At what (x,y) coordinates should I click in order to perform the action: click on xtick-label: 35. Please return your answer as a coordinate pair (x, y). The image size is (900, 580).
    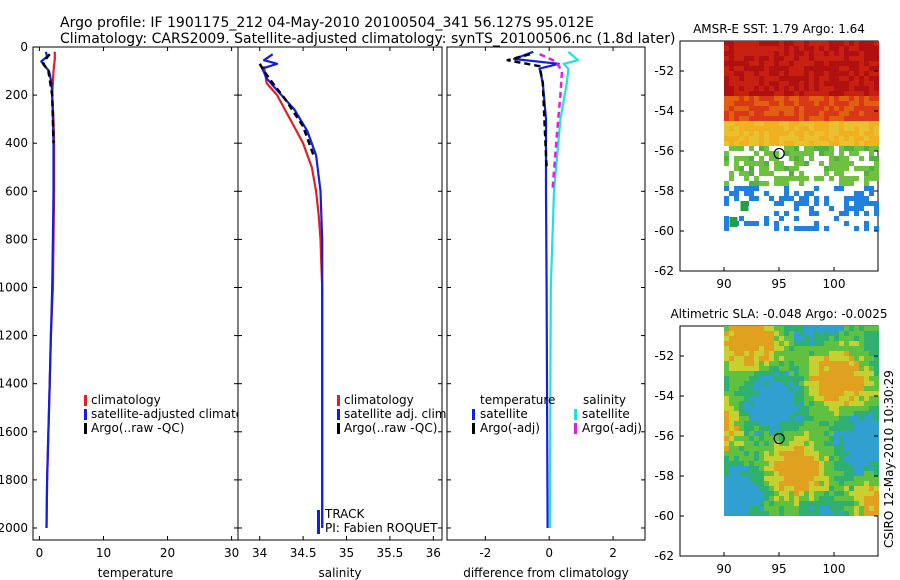
    Looking at the image, I should click on (346, 553).